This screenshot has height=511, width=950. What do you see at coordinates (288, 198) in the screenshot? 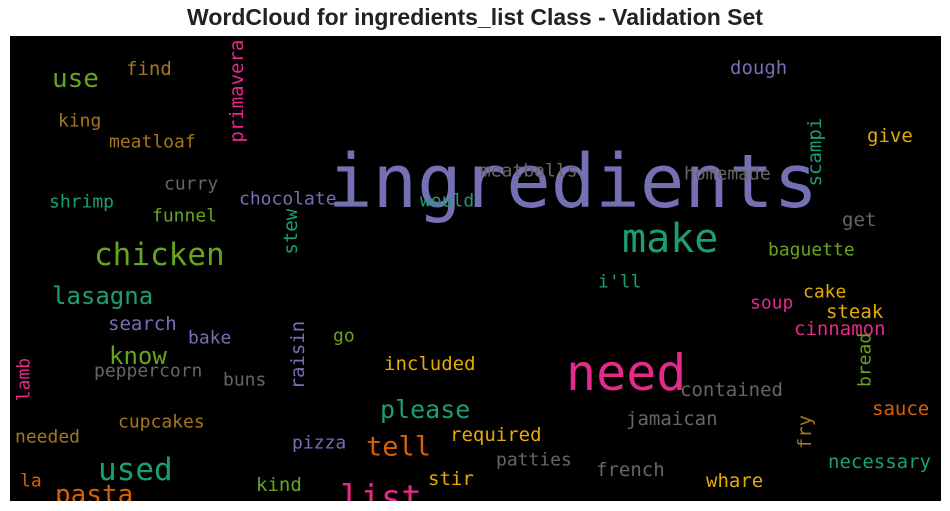
I see `word-chocolate: chocolate` at bounding box center [288, 198].